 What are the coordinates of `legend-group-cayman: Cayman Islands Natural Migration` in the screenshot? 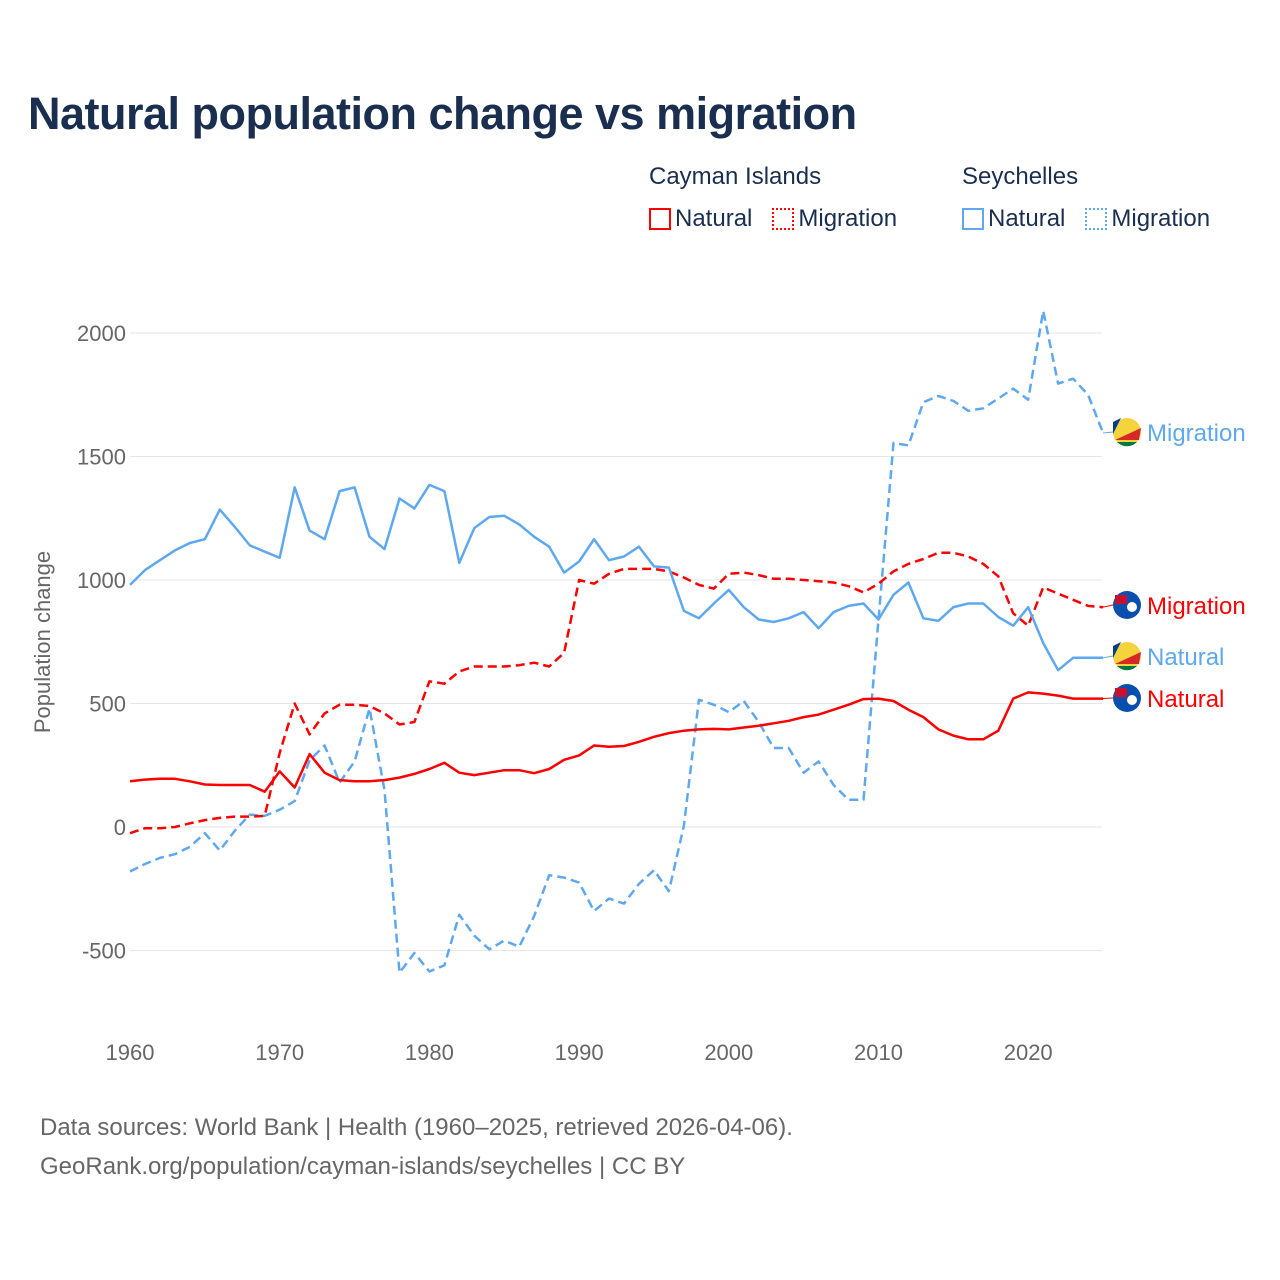 It's located at (773, 198).